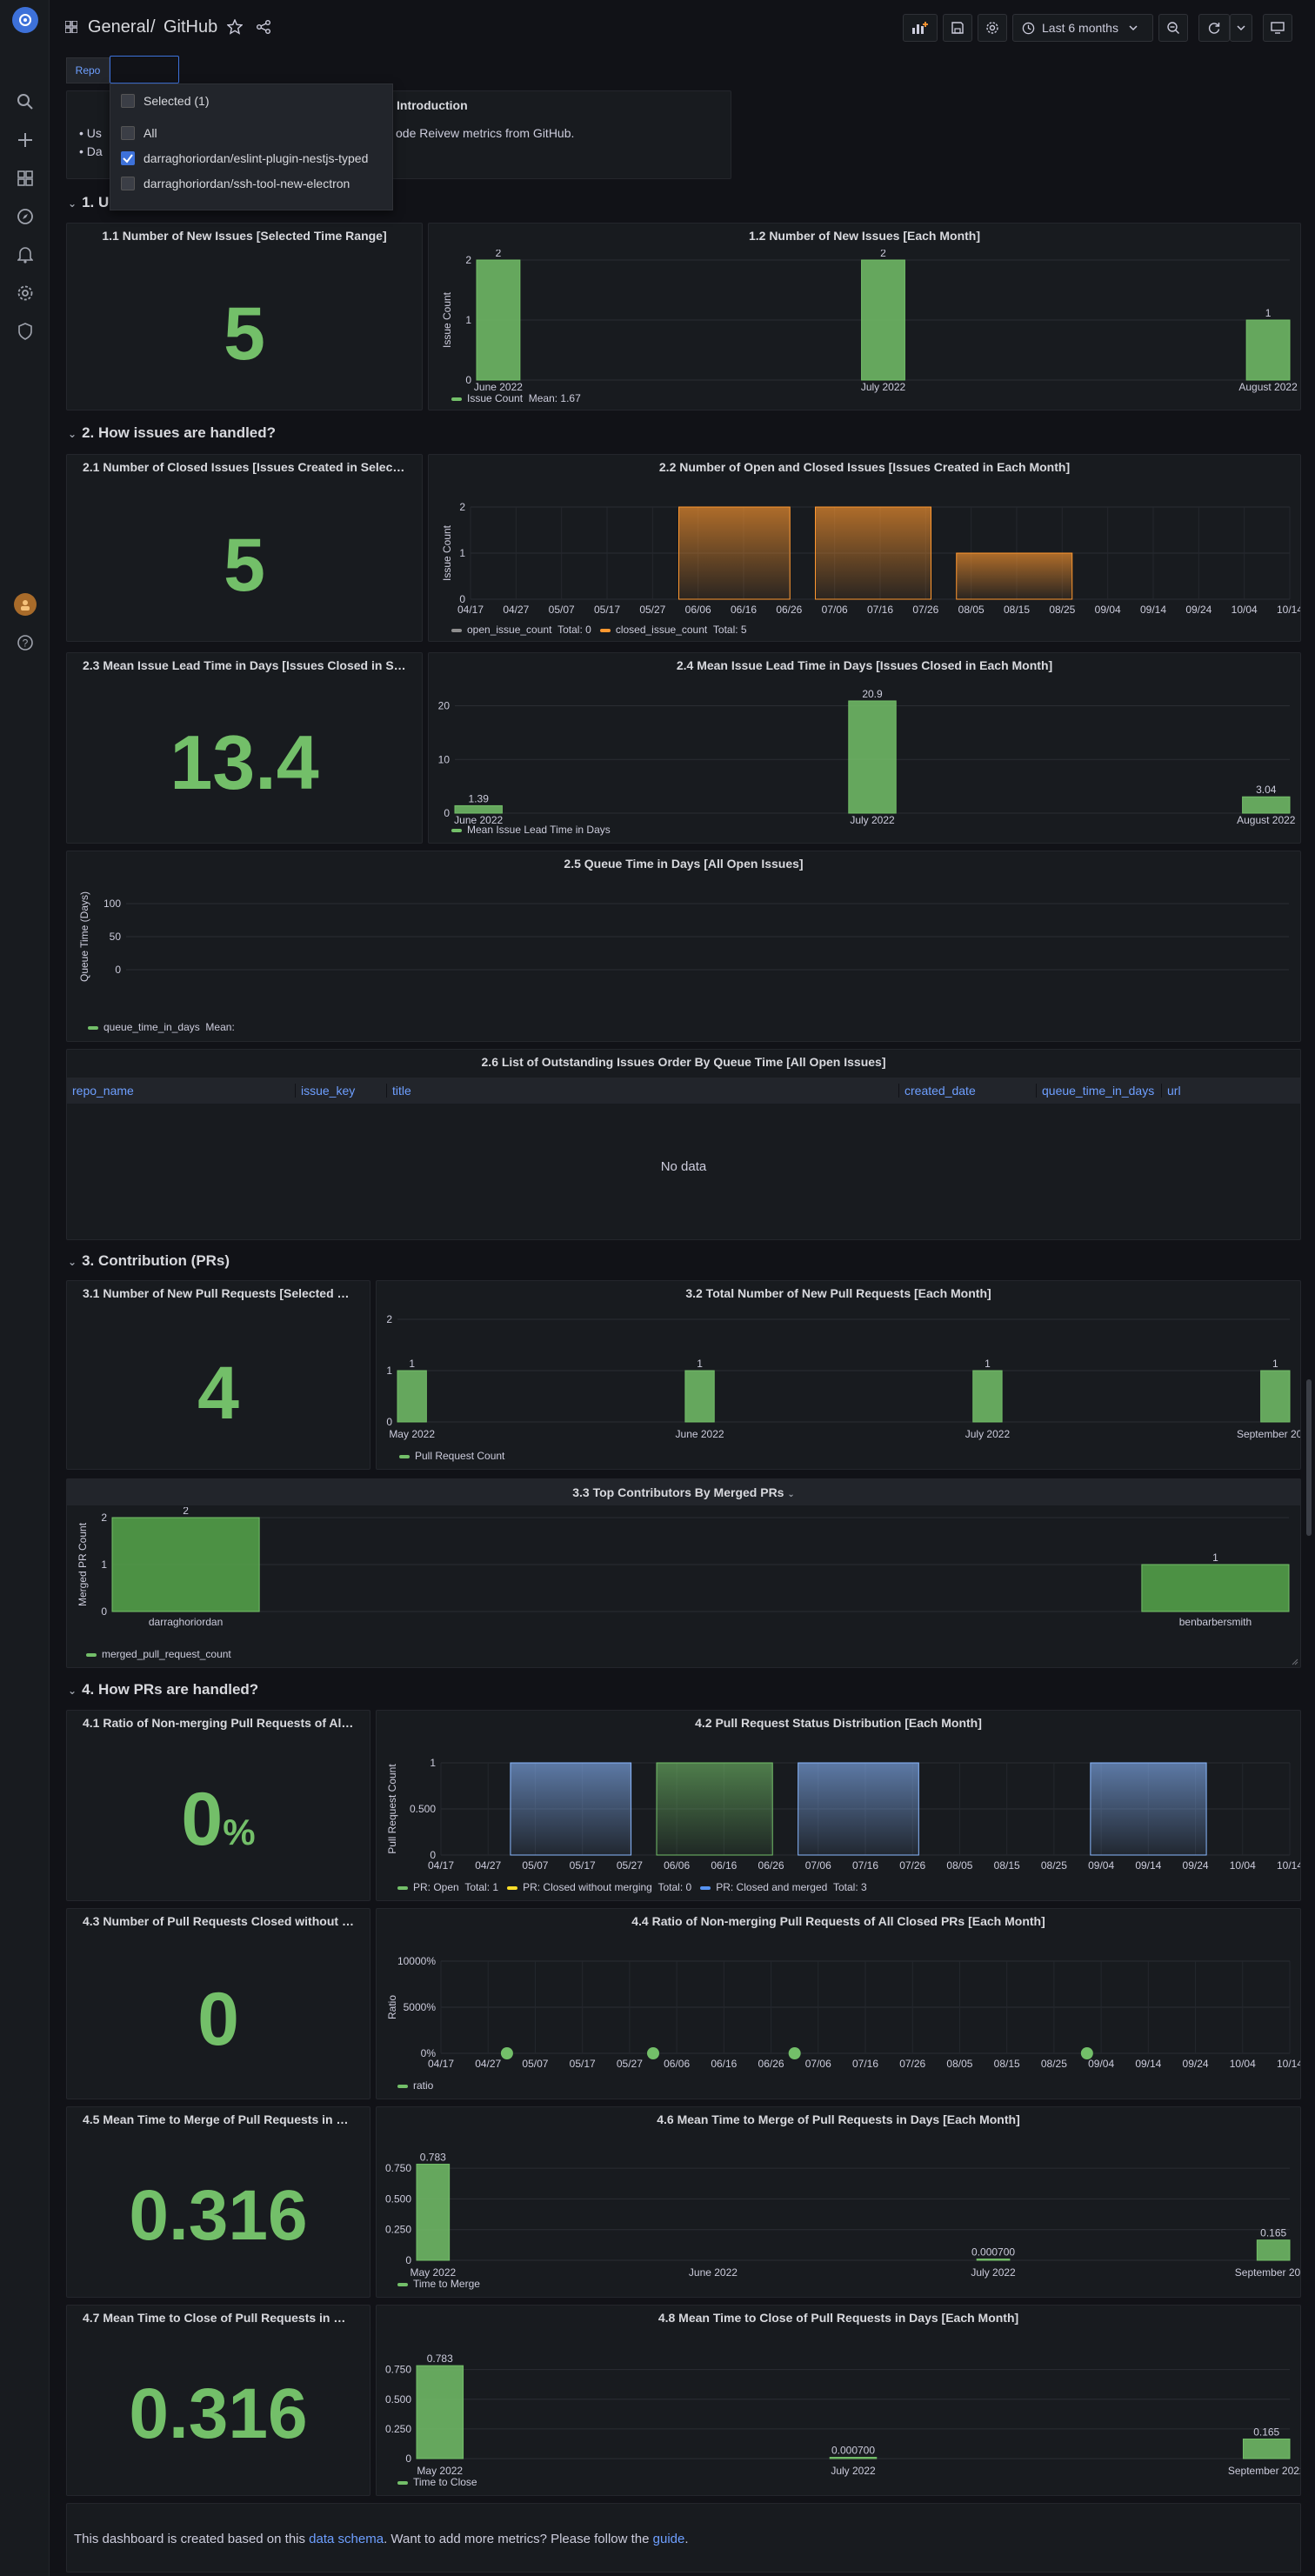  What do you see at coordinates (668, 2539) in the screenshot?
I see `guide-link: guide` at bounding box center [668, 2539].